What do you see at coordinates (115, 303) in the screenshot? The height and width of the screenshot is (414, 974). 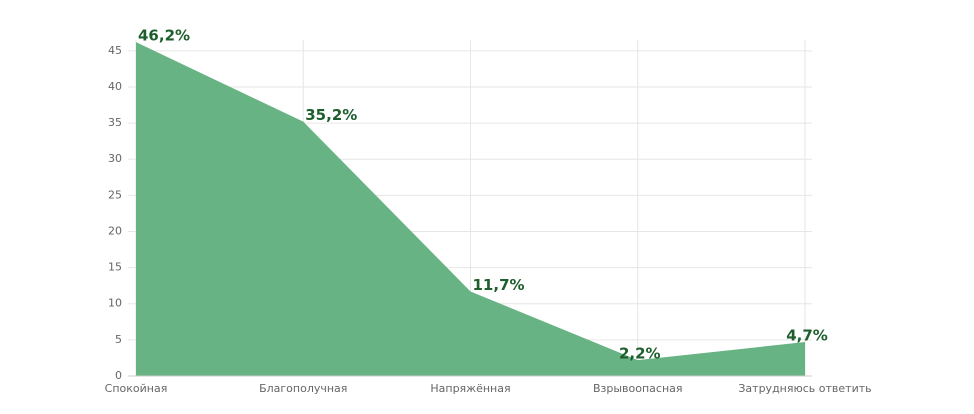 I see `y-tick-label: 10` at bounding box center [115, 303].